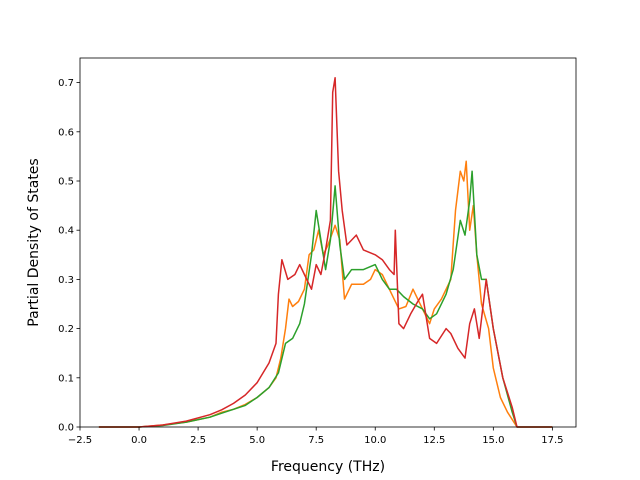  I want to click on x-tick-label: 7.5, so click(316, 440).